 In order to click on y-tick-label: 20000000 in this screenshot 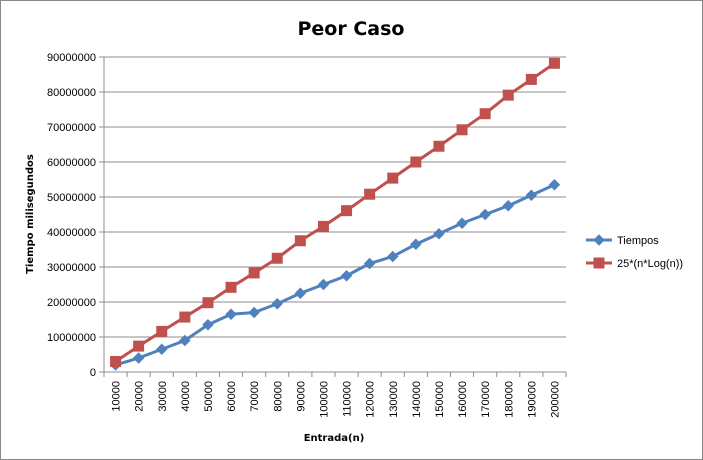, I will do `click(71, 303)`.